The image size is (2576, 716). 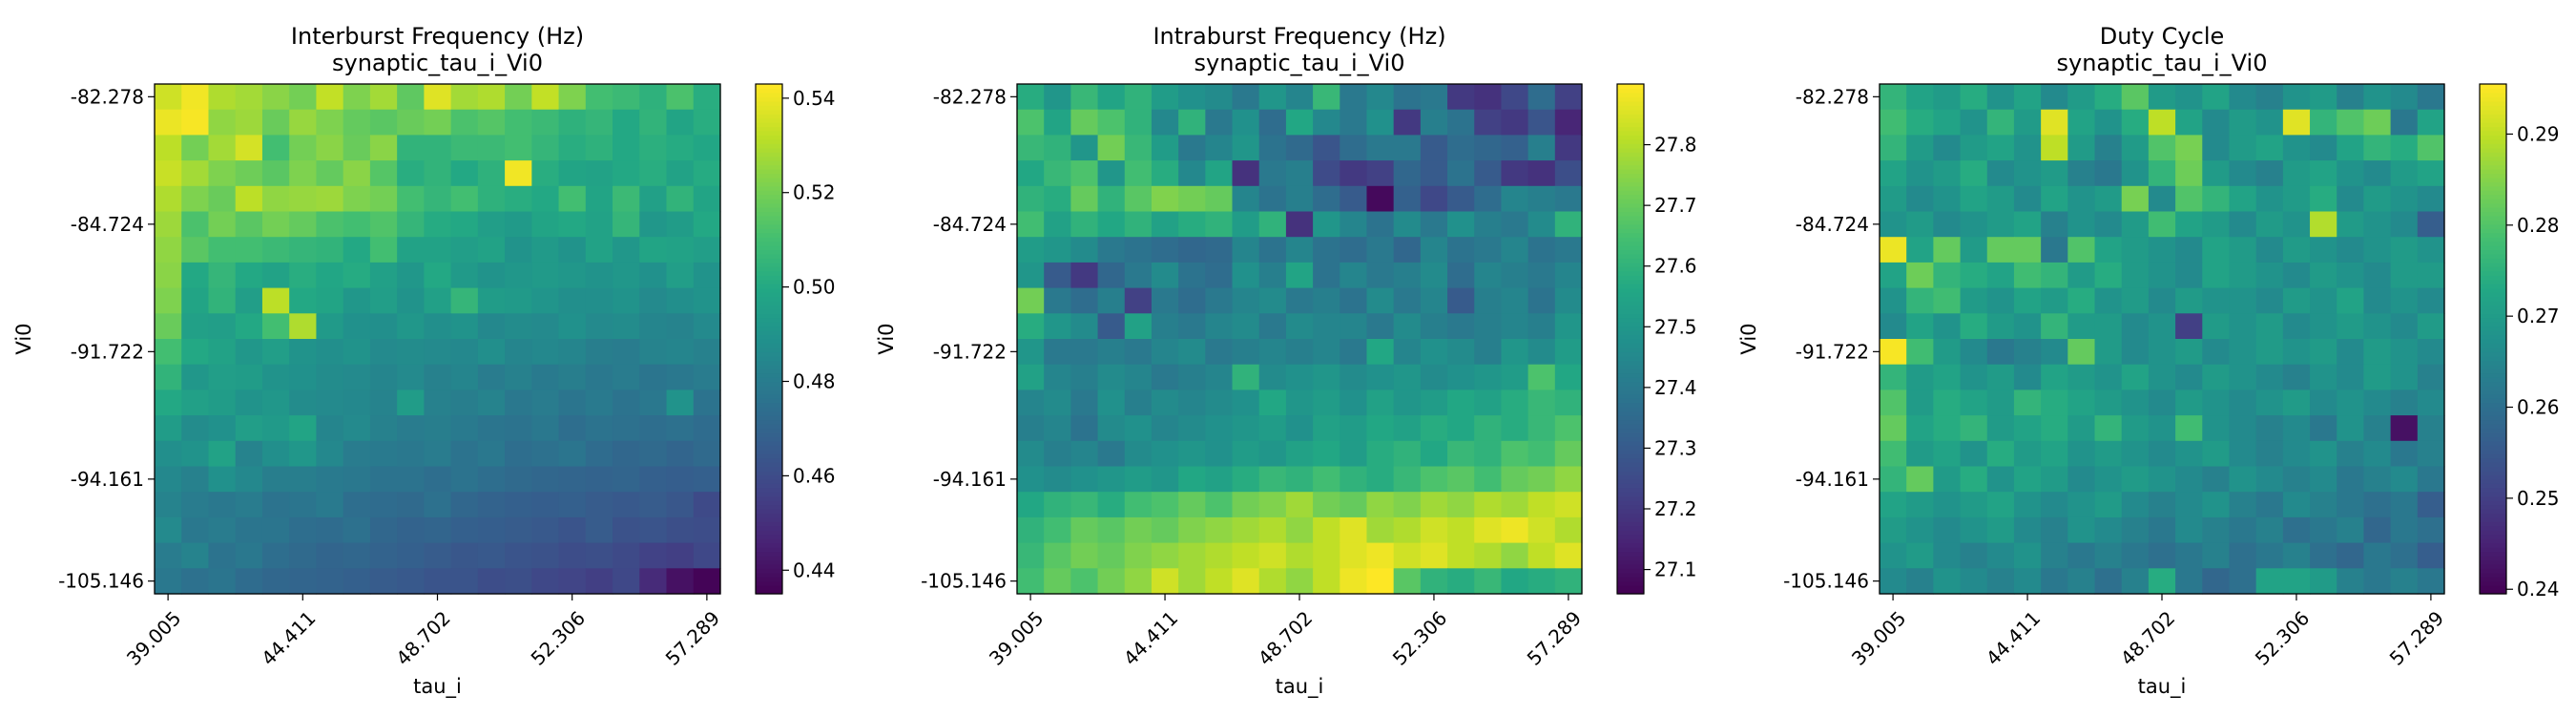 What do you see at coordinates (1832, 224) in the screenshot?
I see `y-tick-label: -84.724` at bounding box center [1832, 224].